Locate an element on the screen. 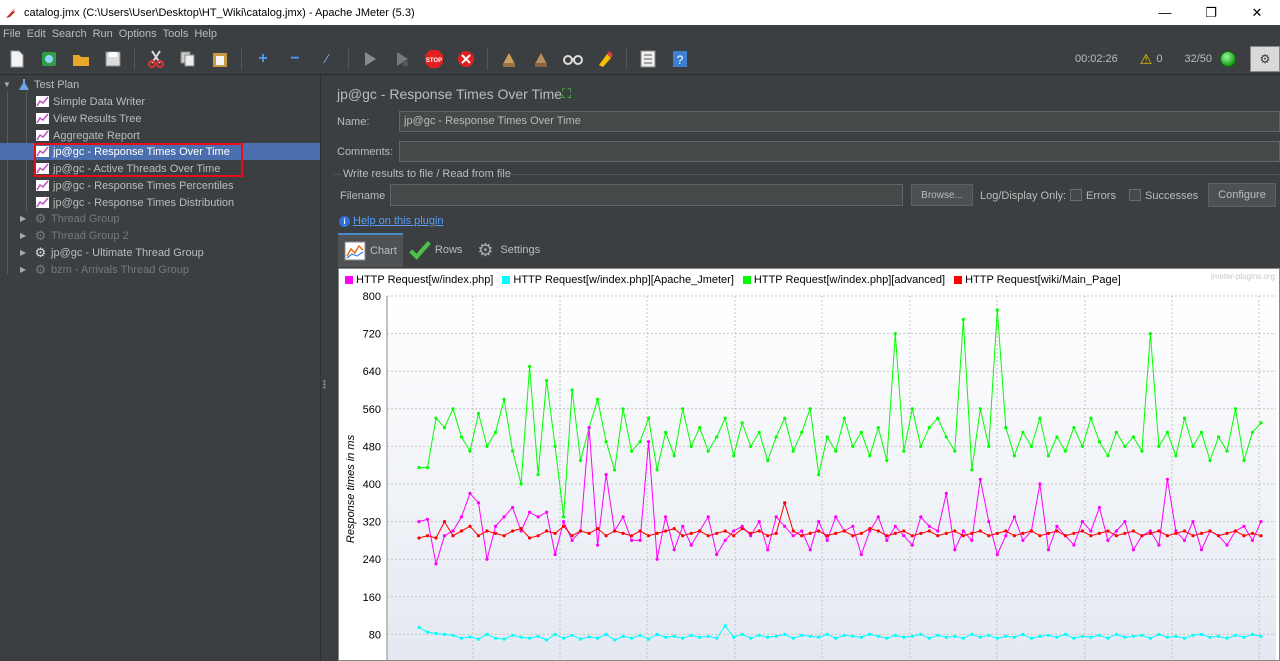 The height and width of the screenshot is (661, 1280). comments-field is located at coordinates (839, 151).